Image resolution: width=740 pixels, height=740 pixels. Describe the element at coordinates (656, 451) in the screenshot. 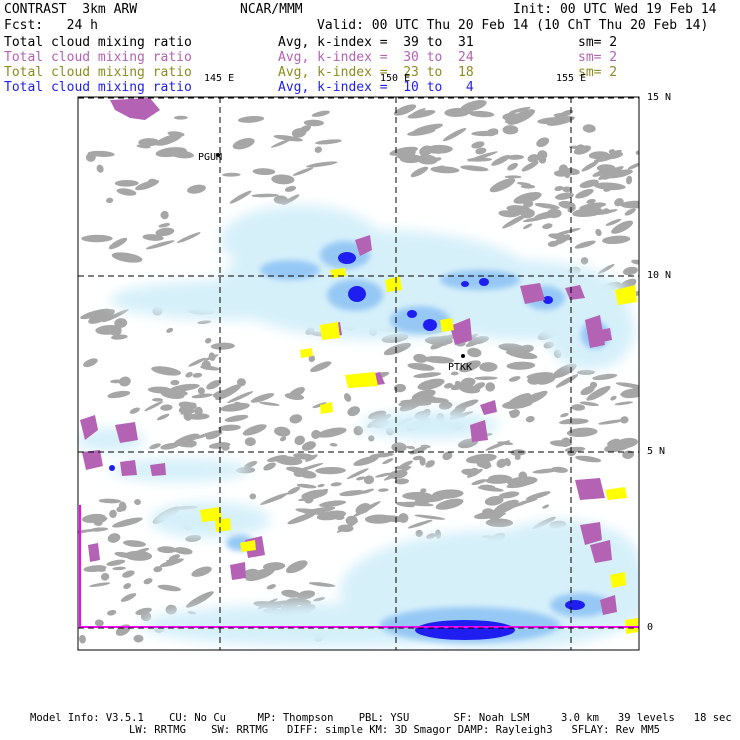

I see `lat-label-5n: 5 N` at that location.